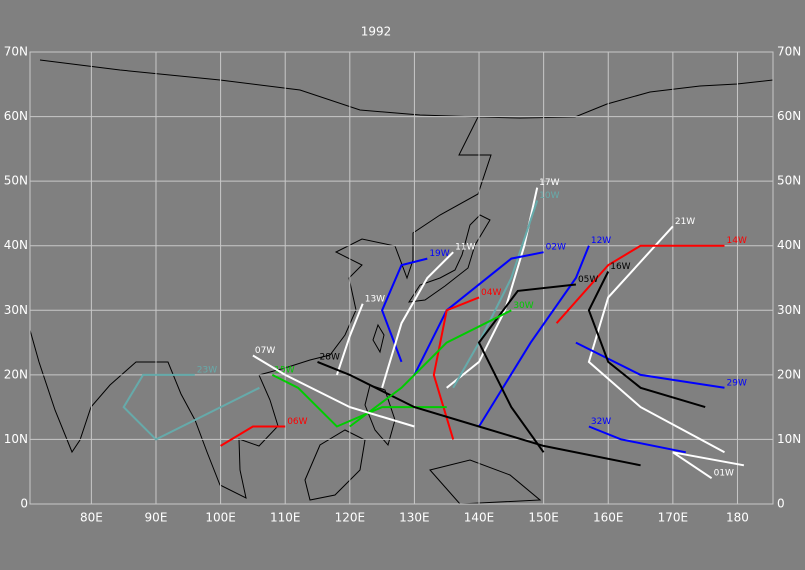 Image resolution: width=805 pixels, height=570 pixels. What do you see at coordinates (601, 241) in the screenshot?
I see `storm-label: 12W` at bounding box center [601, 241].